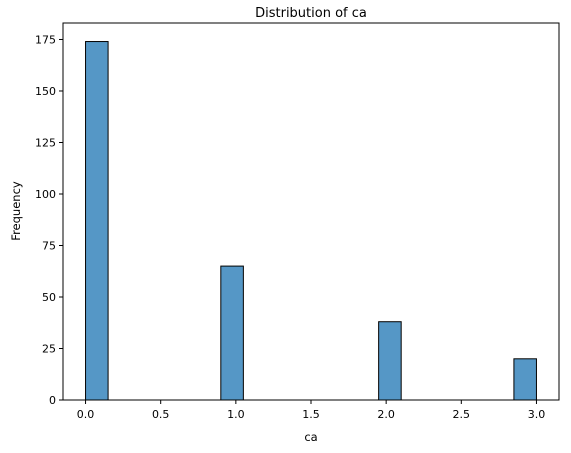  Describe the element at coordinates (236, 414) in the screenshot. I see `x-tick-label: 1.0` at that location.